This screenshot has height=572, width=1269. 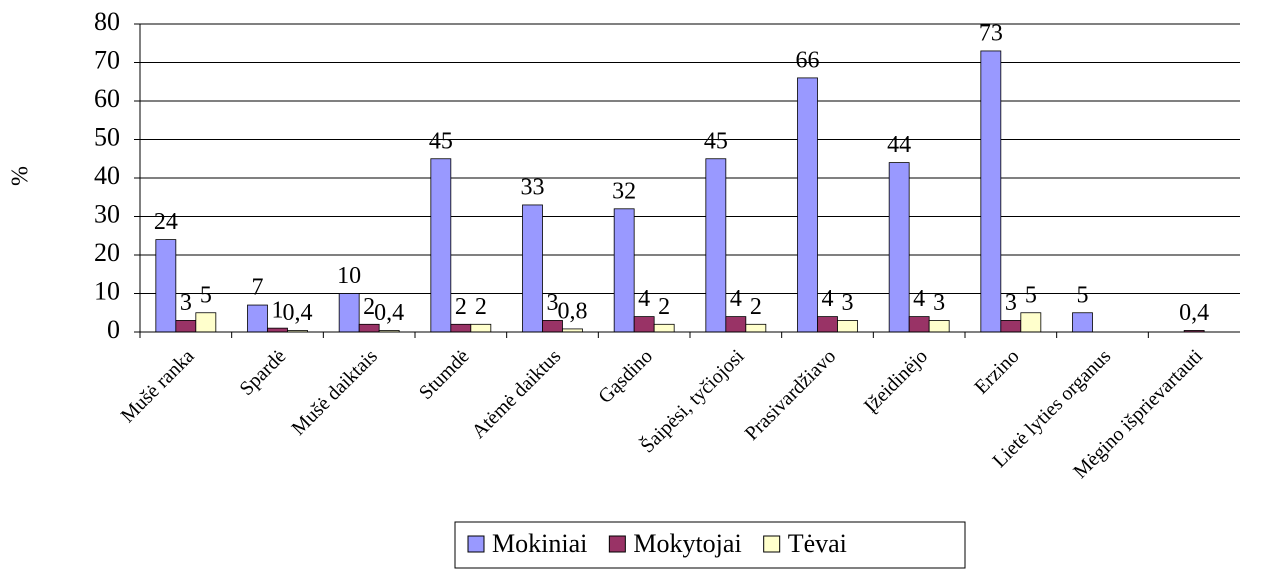 What do you see at coordinates (107, 252) in the screenshot?
I see `y-tick-label: 20` at bounding box center [107, 252].